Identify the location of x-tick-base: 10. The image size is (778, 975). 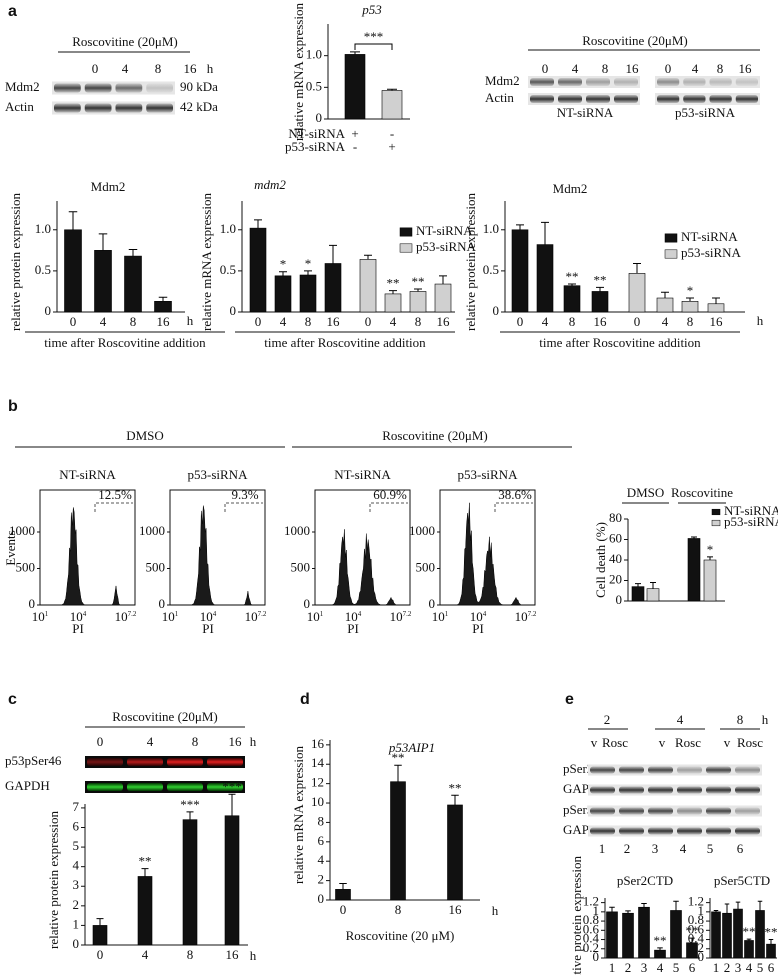
(476, 616).